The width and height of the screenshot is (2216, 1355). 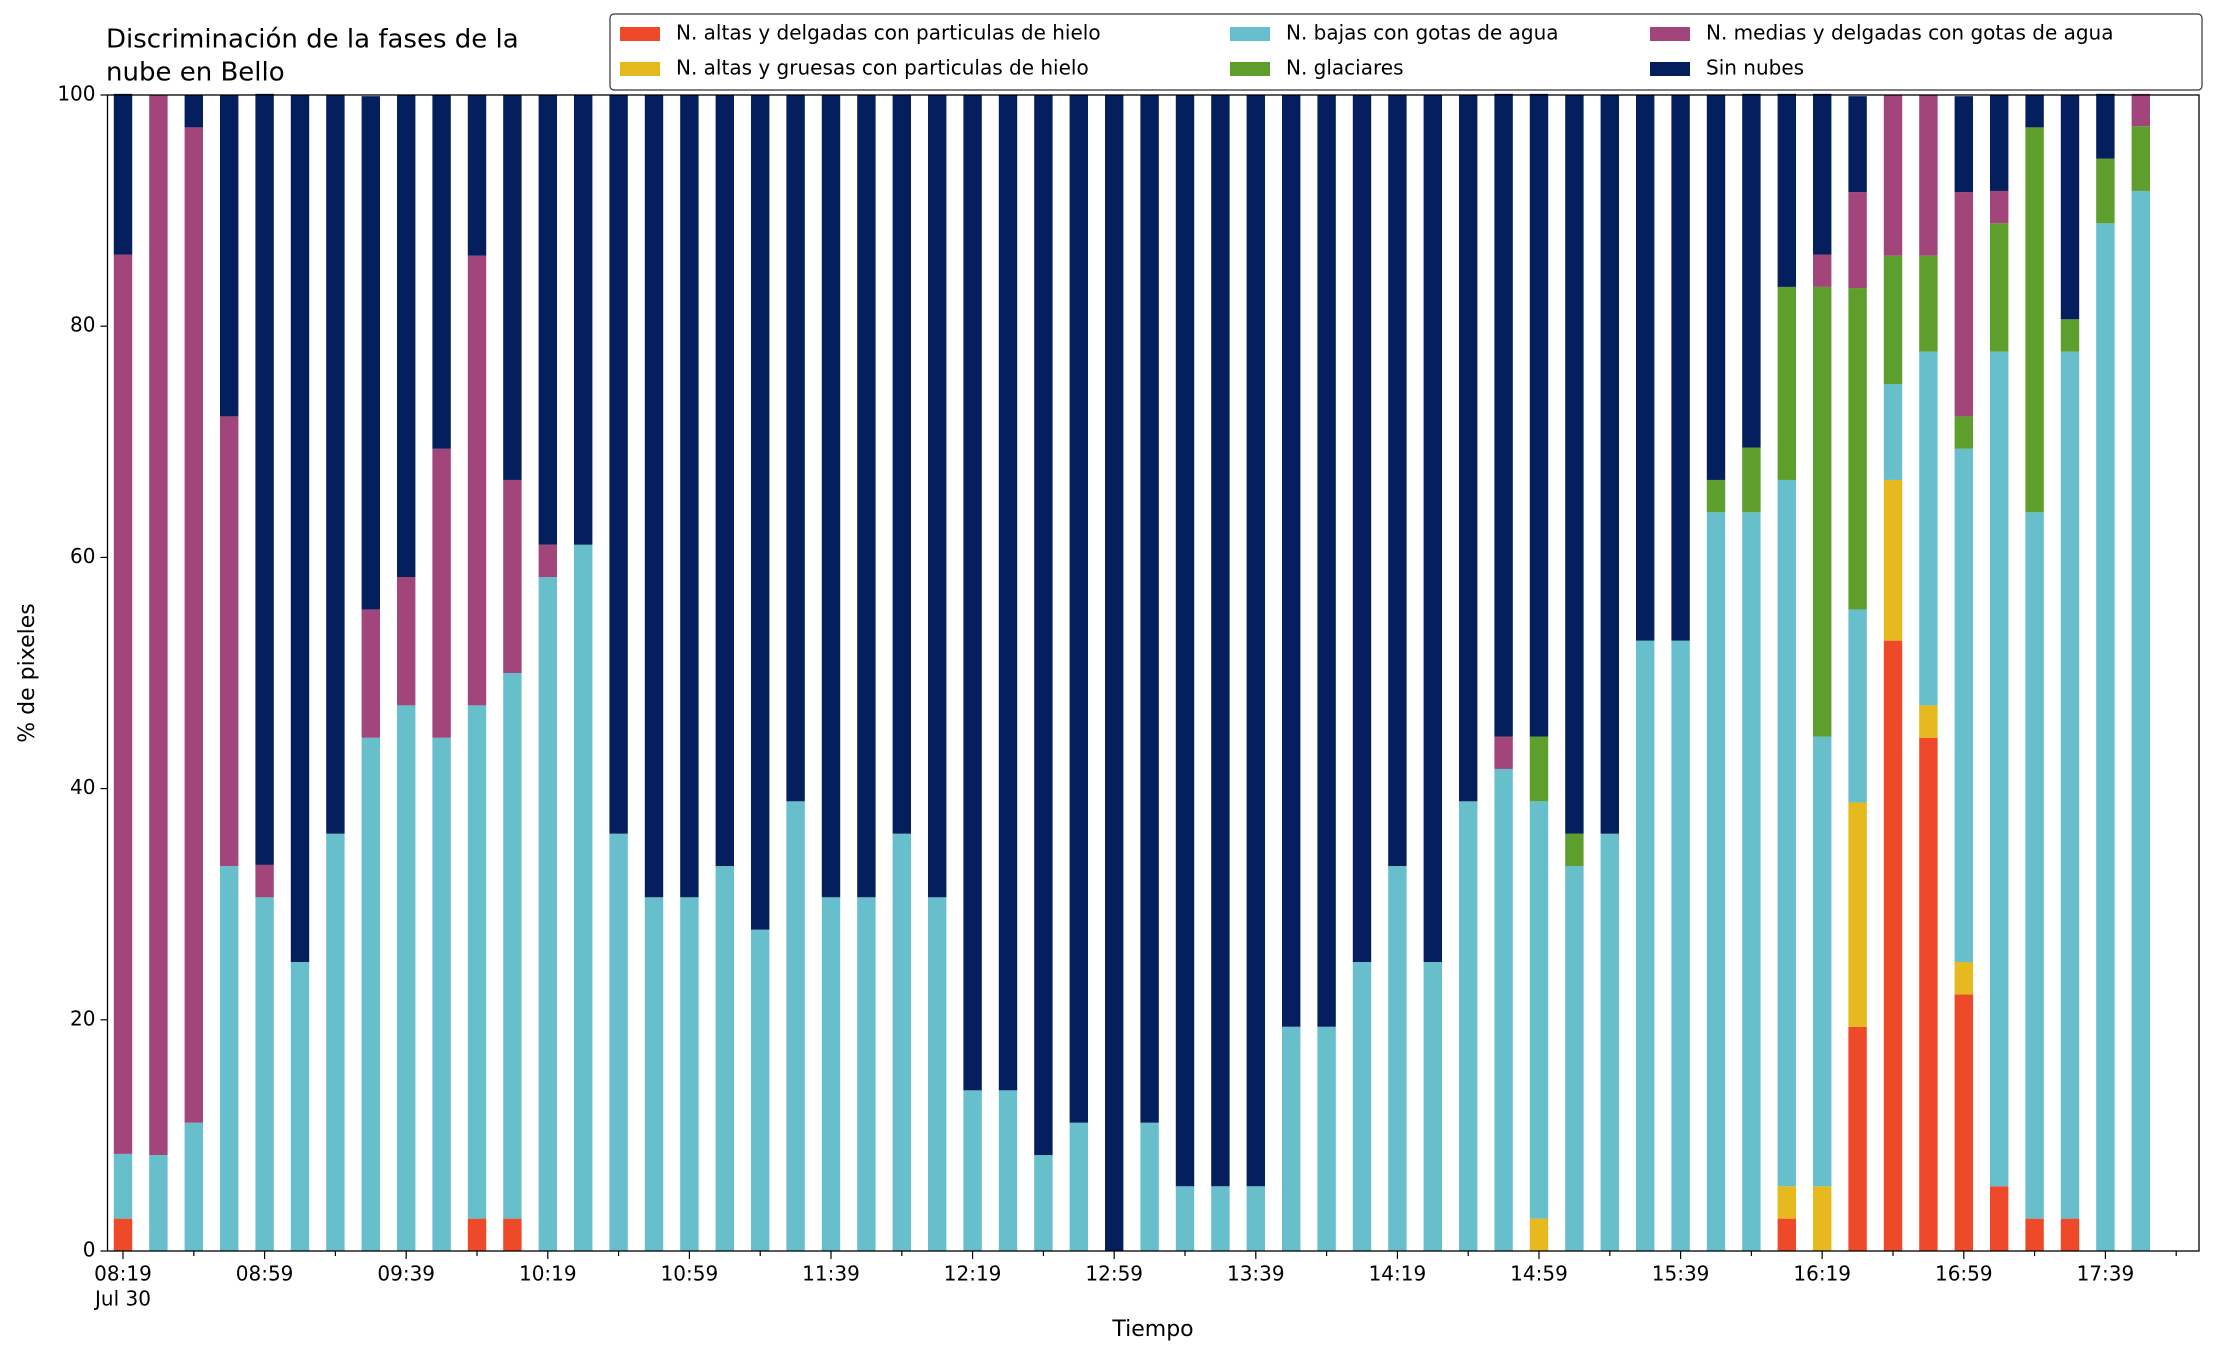 I want to click on x-tick-label: 12:19, so click(x=973, y=1274).